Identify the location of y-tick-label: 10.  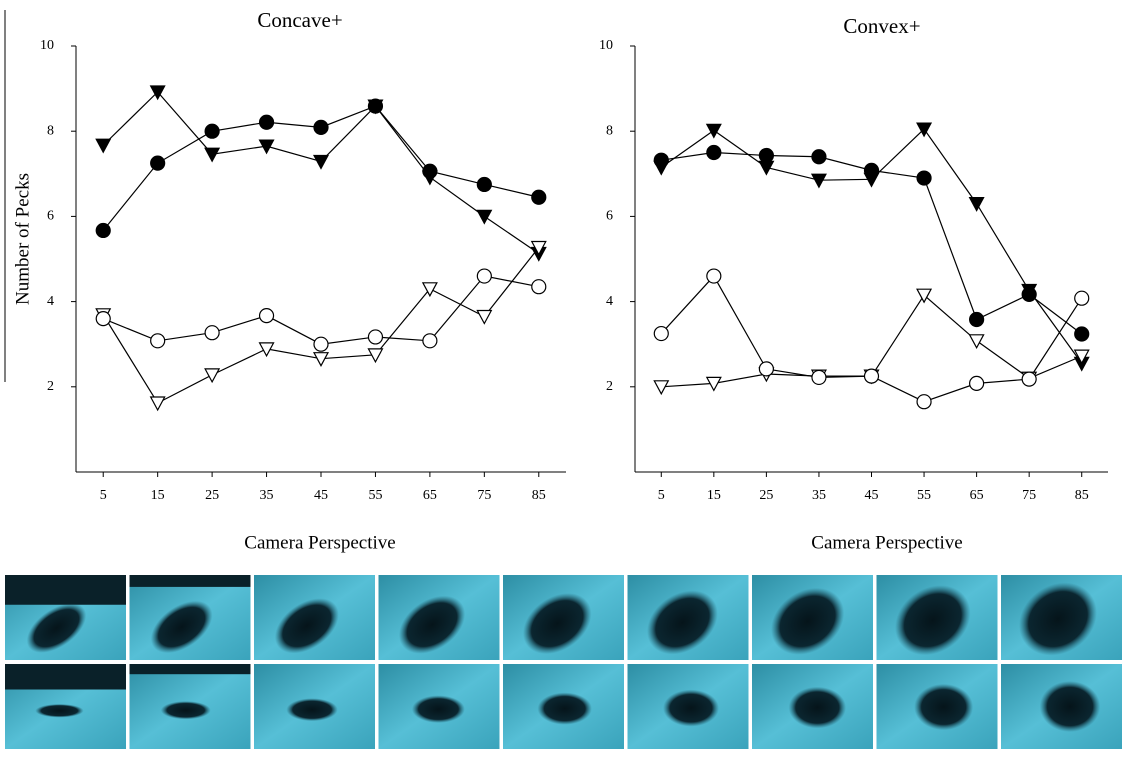
(606, 45).